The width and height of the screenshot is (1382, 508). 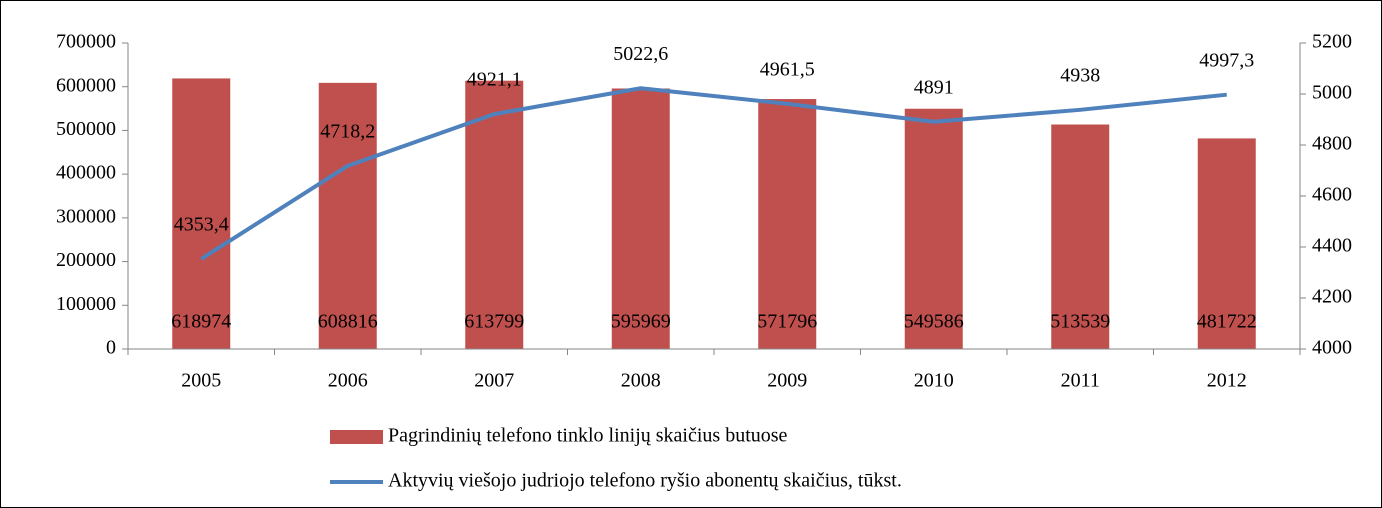 What do you see at coordinates (1332, 93) in the screenshot?
I see `y2-tick-label: 5000` at bounding box center [1332, 93].